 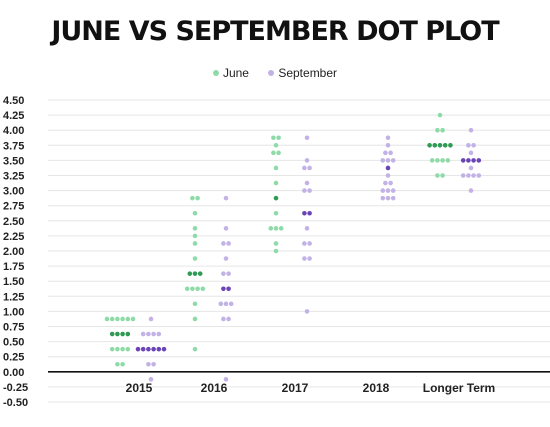 I want to click on y-tick-label: 1.75, so click(x=13, y=267).